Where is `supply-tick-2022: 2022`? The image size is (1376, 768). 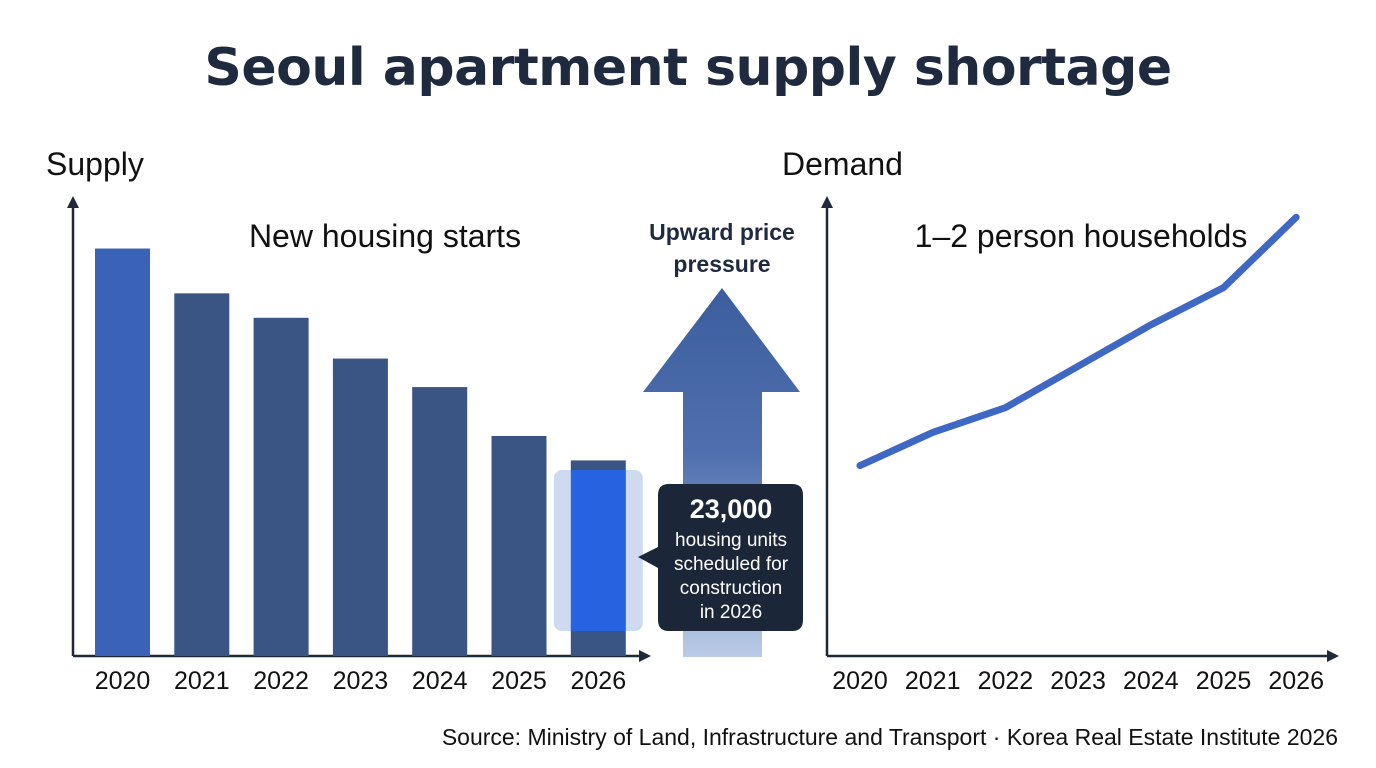 supply-tick-2022: 2022 is located at coordinates (281, 681).